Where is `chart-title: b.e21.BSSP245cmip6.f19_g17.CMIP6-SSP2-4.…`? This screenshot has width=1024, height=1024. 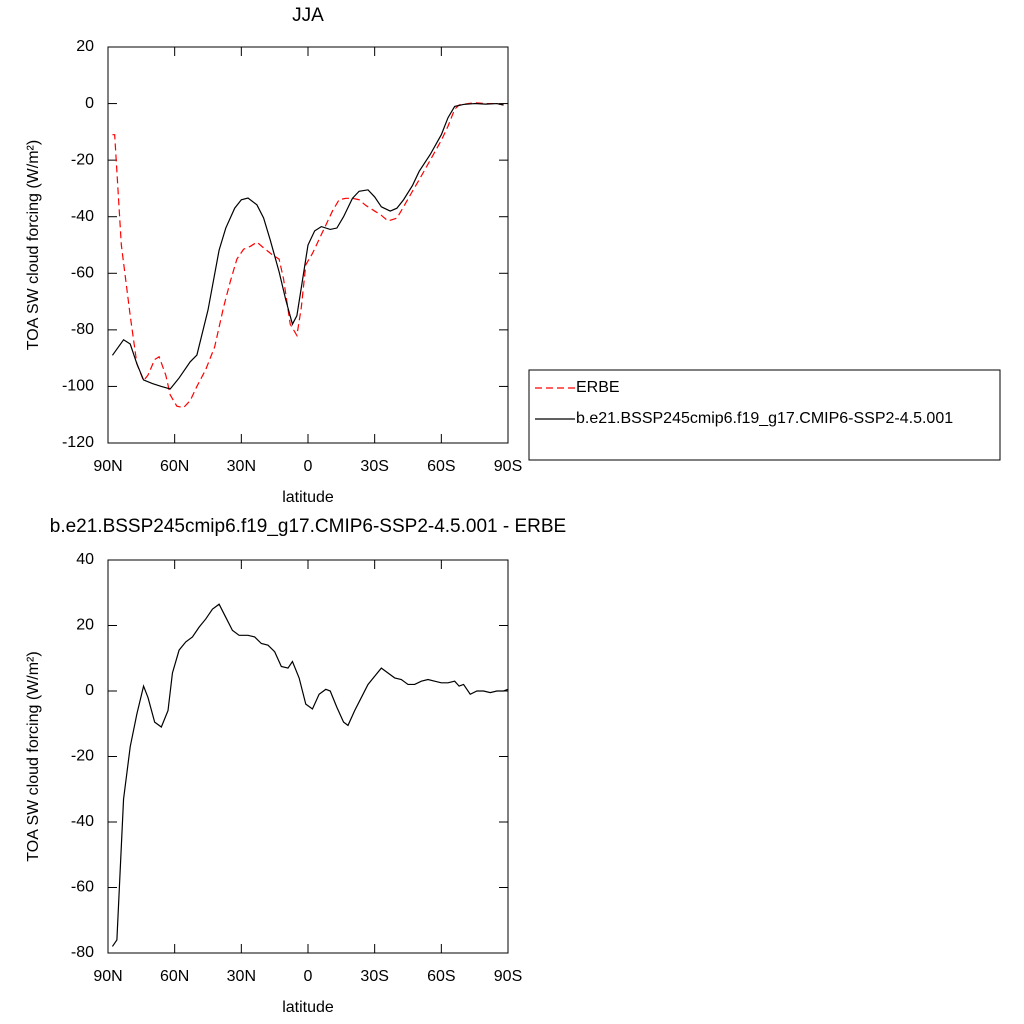 chart-title: b.e21.BSSP245cmip6.f19_g17.CMIP6-SSP2-4.… is located at coordinates (308, 526).